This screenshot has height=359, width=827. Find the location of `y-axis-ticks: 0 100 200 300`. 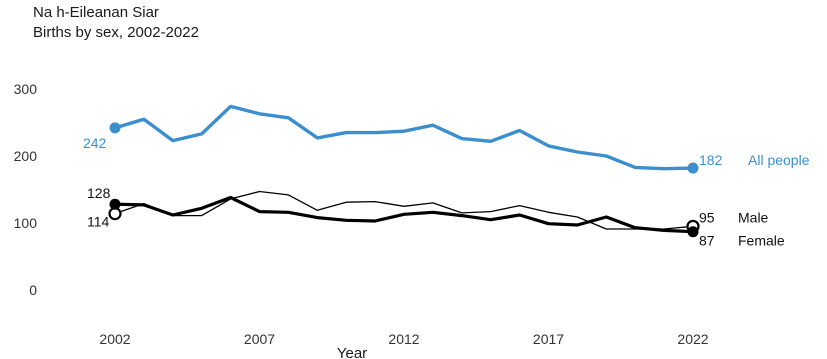

y-axis-ticks: 0 100 200 300 is located at coordinates (26, 189).